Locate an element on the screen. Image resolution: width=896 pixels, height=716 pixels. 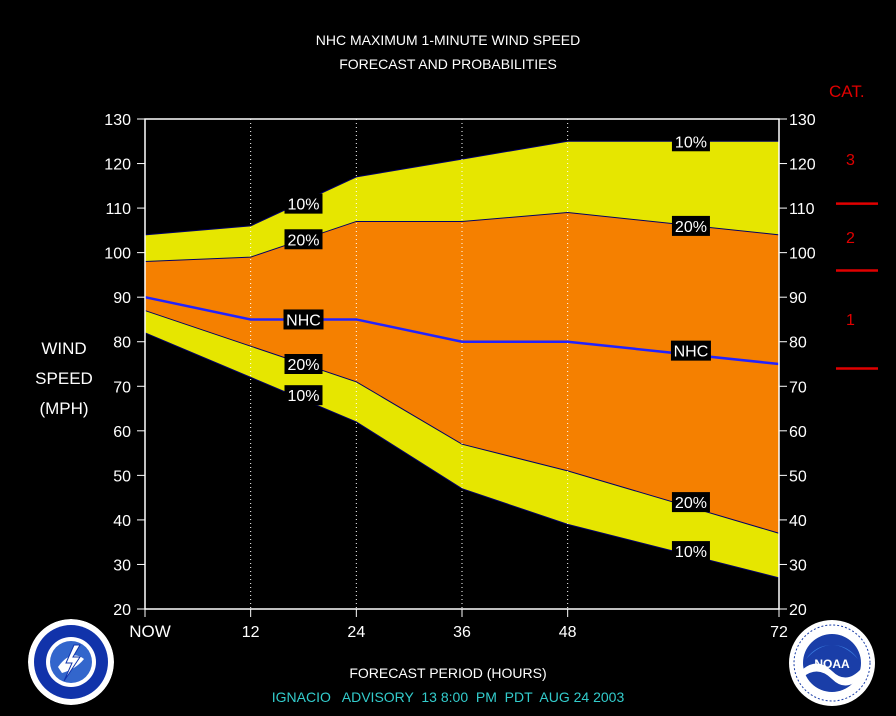
y-tick-label-left-90: 90 is located at coordinates (122, 298).